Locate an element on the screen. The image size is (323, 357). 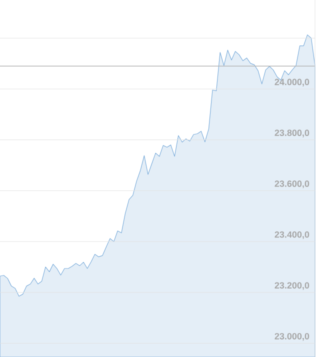
y-tick-label: 23.200,0 is located at coordinates (292, 286).